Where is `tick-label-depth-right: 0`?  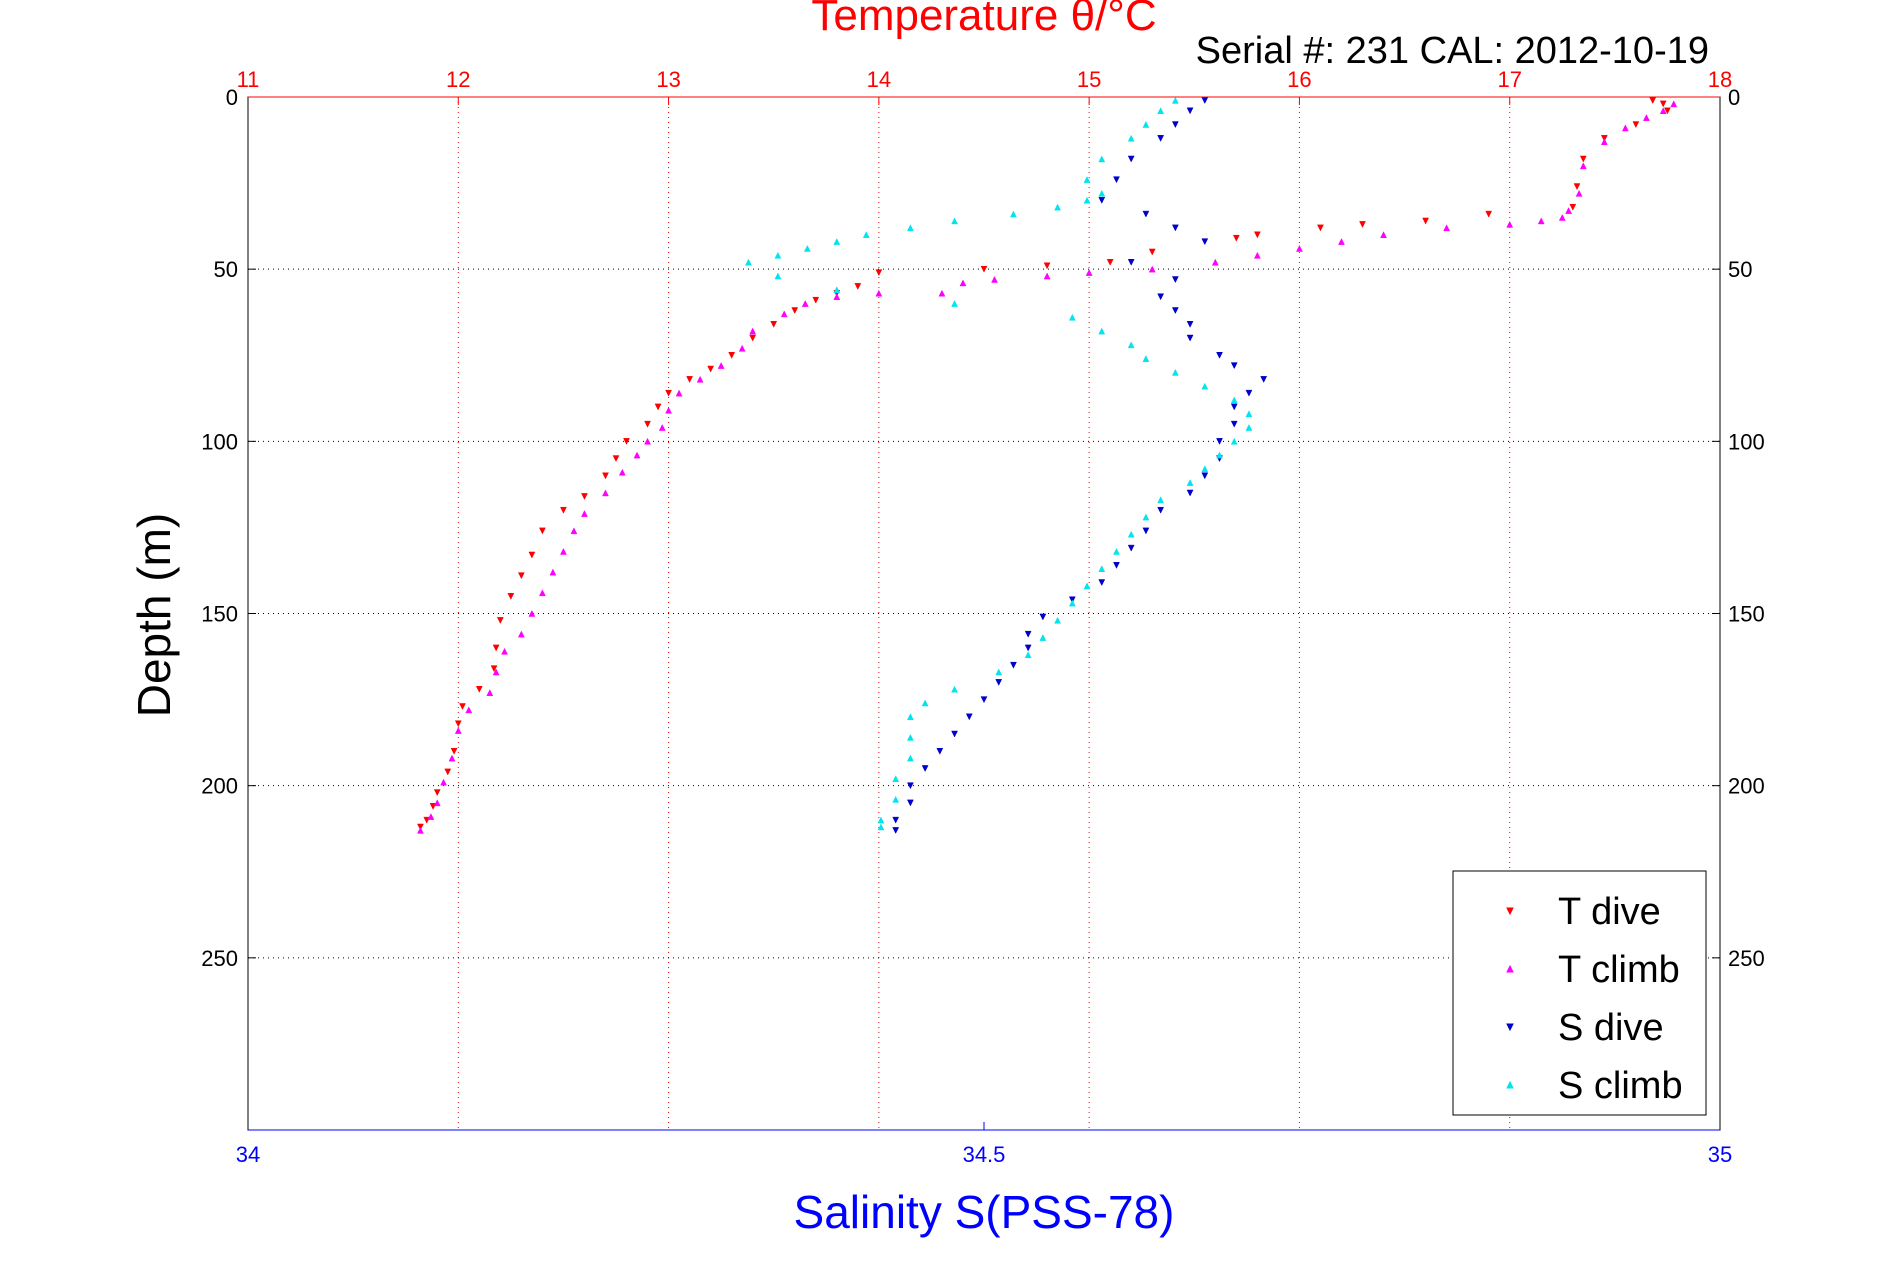 tick-label-depth-right: 0 is located at coordinates (1734, 97).